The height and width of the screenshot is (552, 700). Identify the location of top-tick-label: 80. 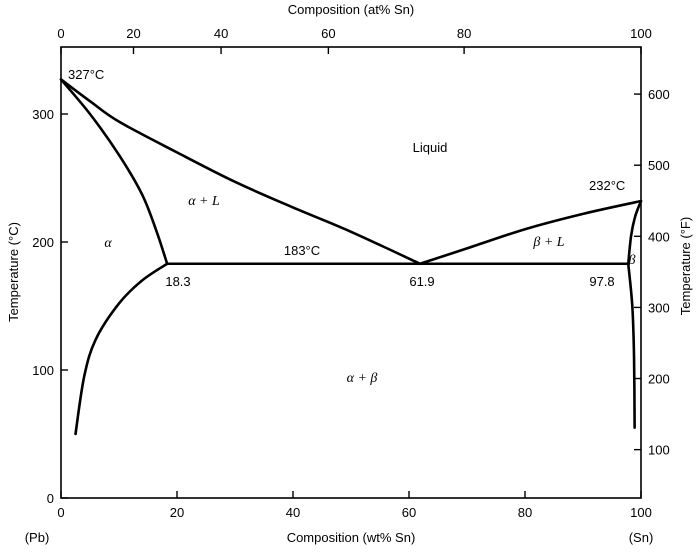
(464, 33).